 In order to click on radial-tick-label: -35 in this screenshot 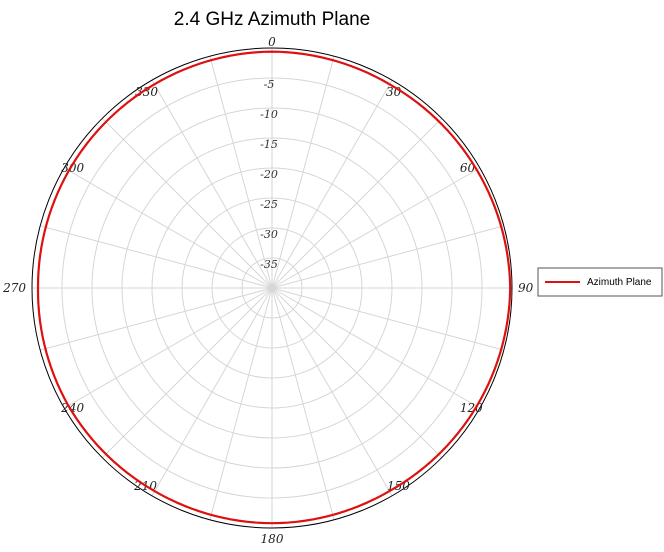, I will do `click(269, 264)`.